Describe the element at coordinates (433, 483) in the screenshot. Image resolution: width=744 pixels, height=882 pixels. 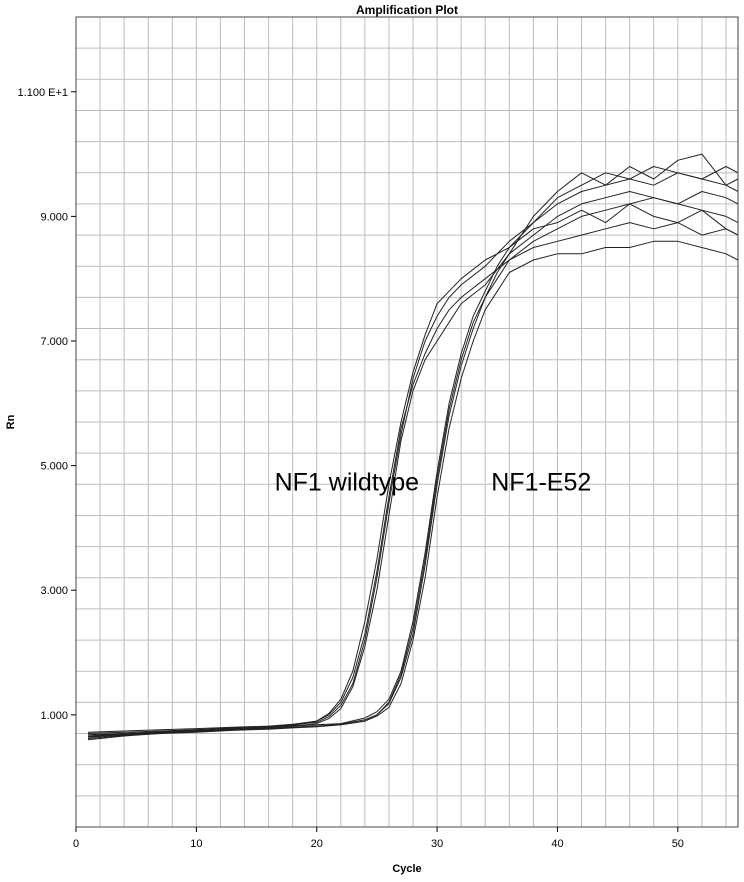
I see `annotations: NF1 wildtype NF1-E52` at that location.